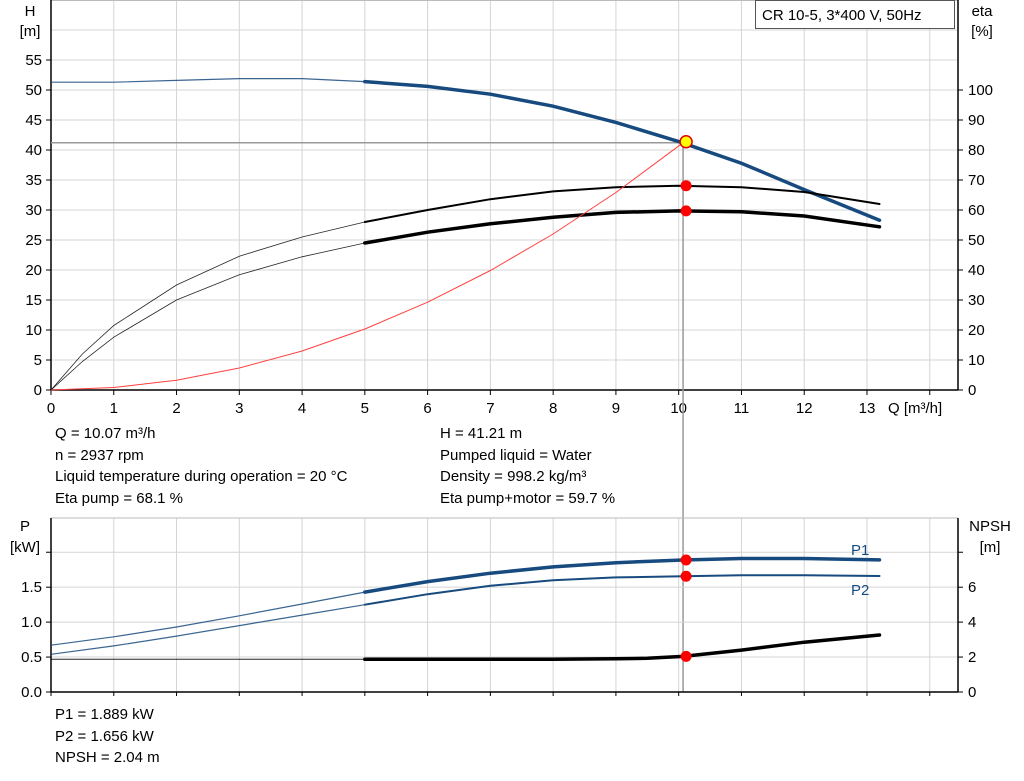 The image size is (1024, 781). Describe the element at coordinates (33, 330) in the screenshot. I see `y-tick-label-left: 10` at that location.